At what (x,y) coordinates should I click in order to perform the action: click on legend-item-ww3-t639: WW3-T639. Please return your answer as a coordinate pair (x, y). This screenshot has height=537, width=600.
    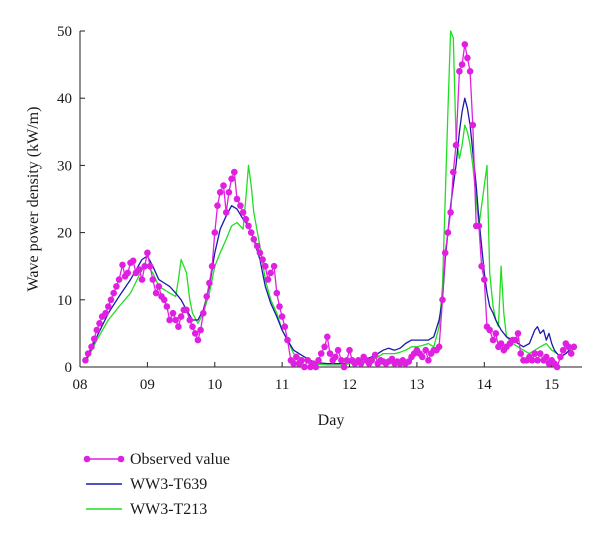
    Looking at the image, I should click on (146, 484).